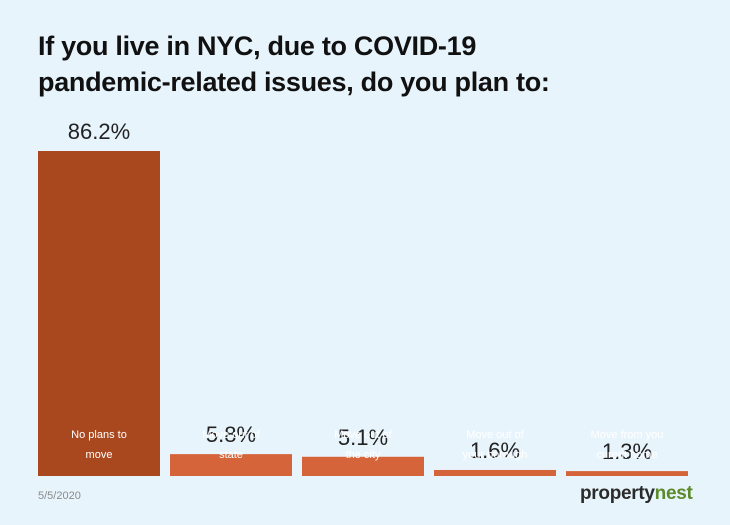 The height and width of the screenshot is (525, 730). Describe the element at coordinates (673, 493) in the screenshot. I see `logo-text-nest: nest` at that location.